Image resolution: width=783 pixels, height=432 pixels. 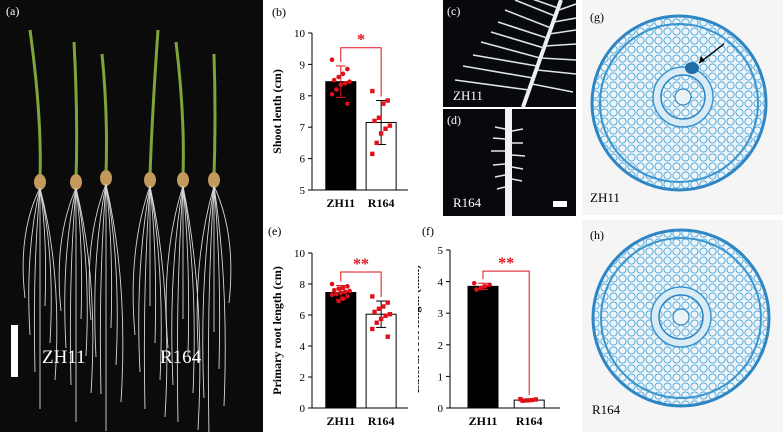 What do you see at coordinates (606, 409) in the screenshot?
I see `panel-h-caption: R164` at bounding box center [606, 409].